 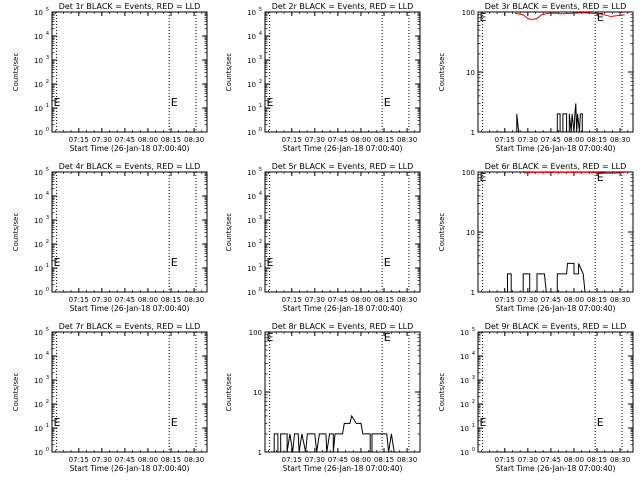 I want to click on panel-title: Det 6r BLACK = Events, RED = LLD, so click(x=556, y=166).